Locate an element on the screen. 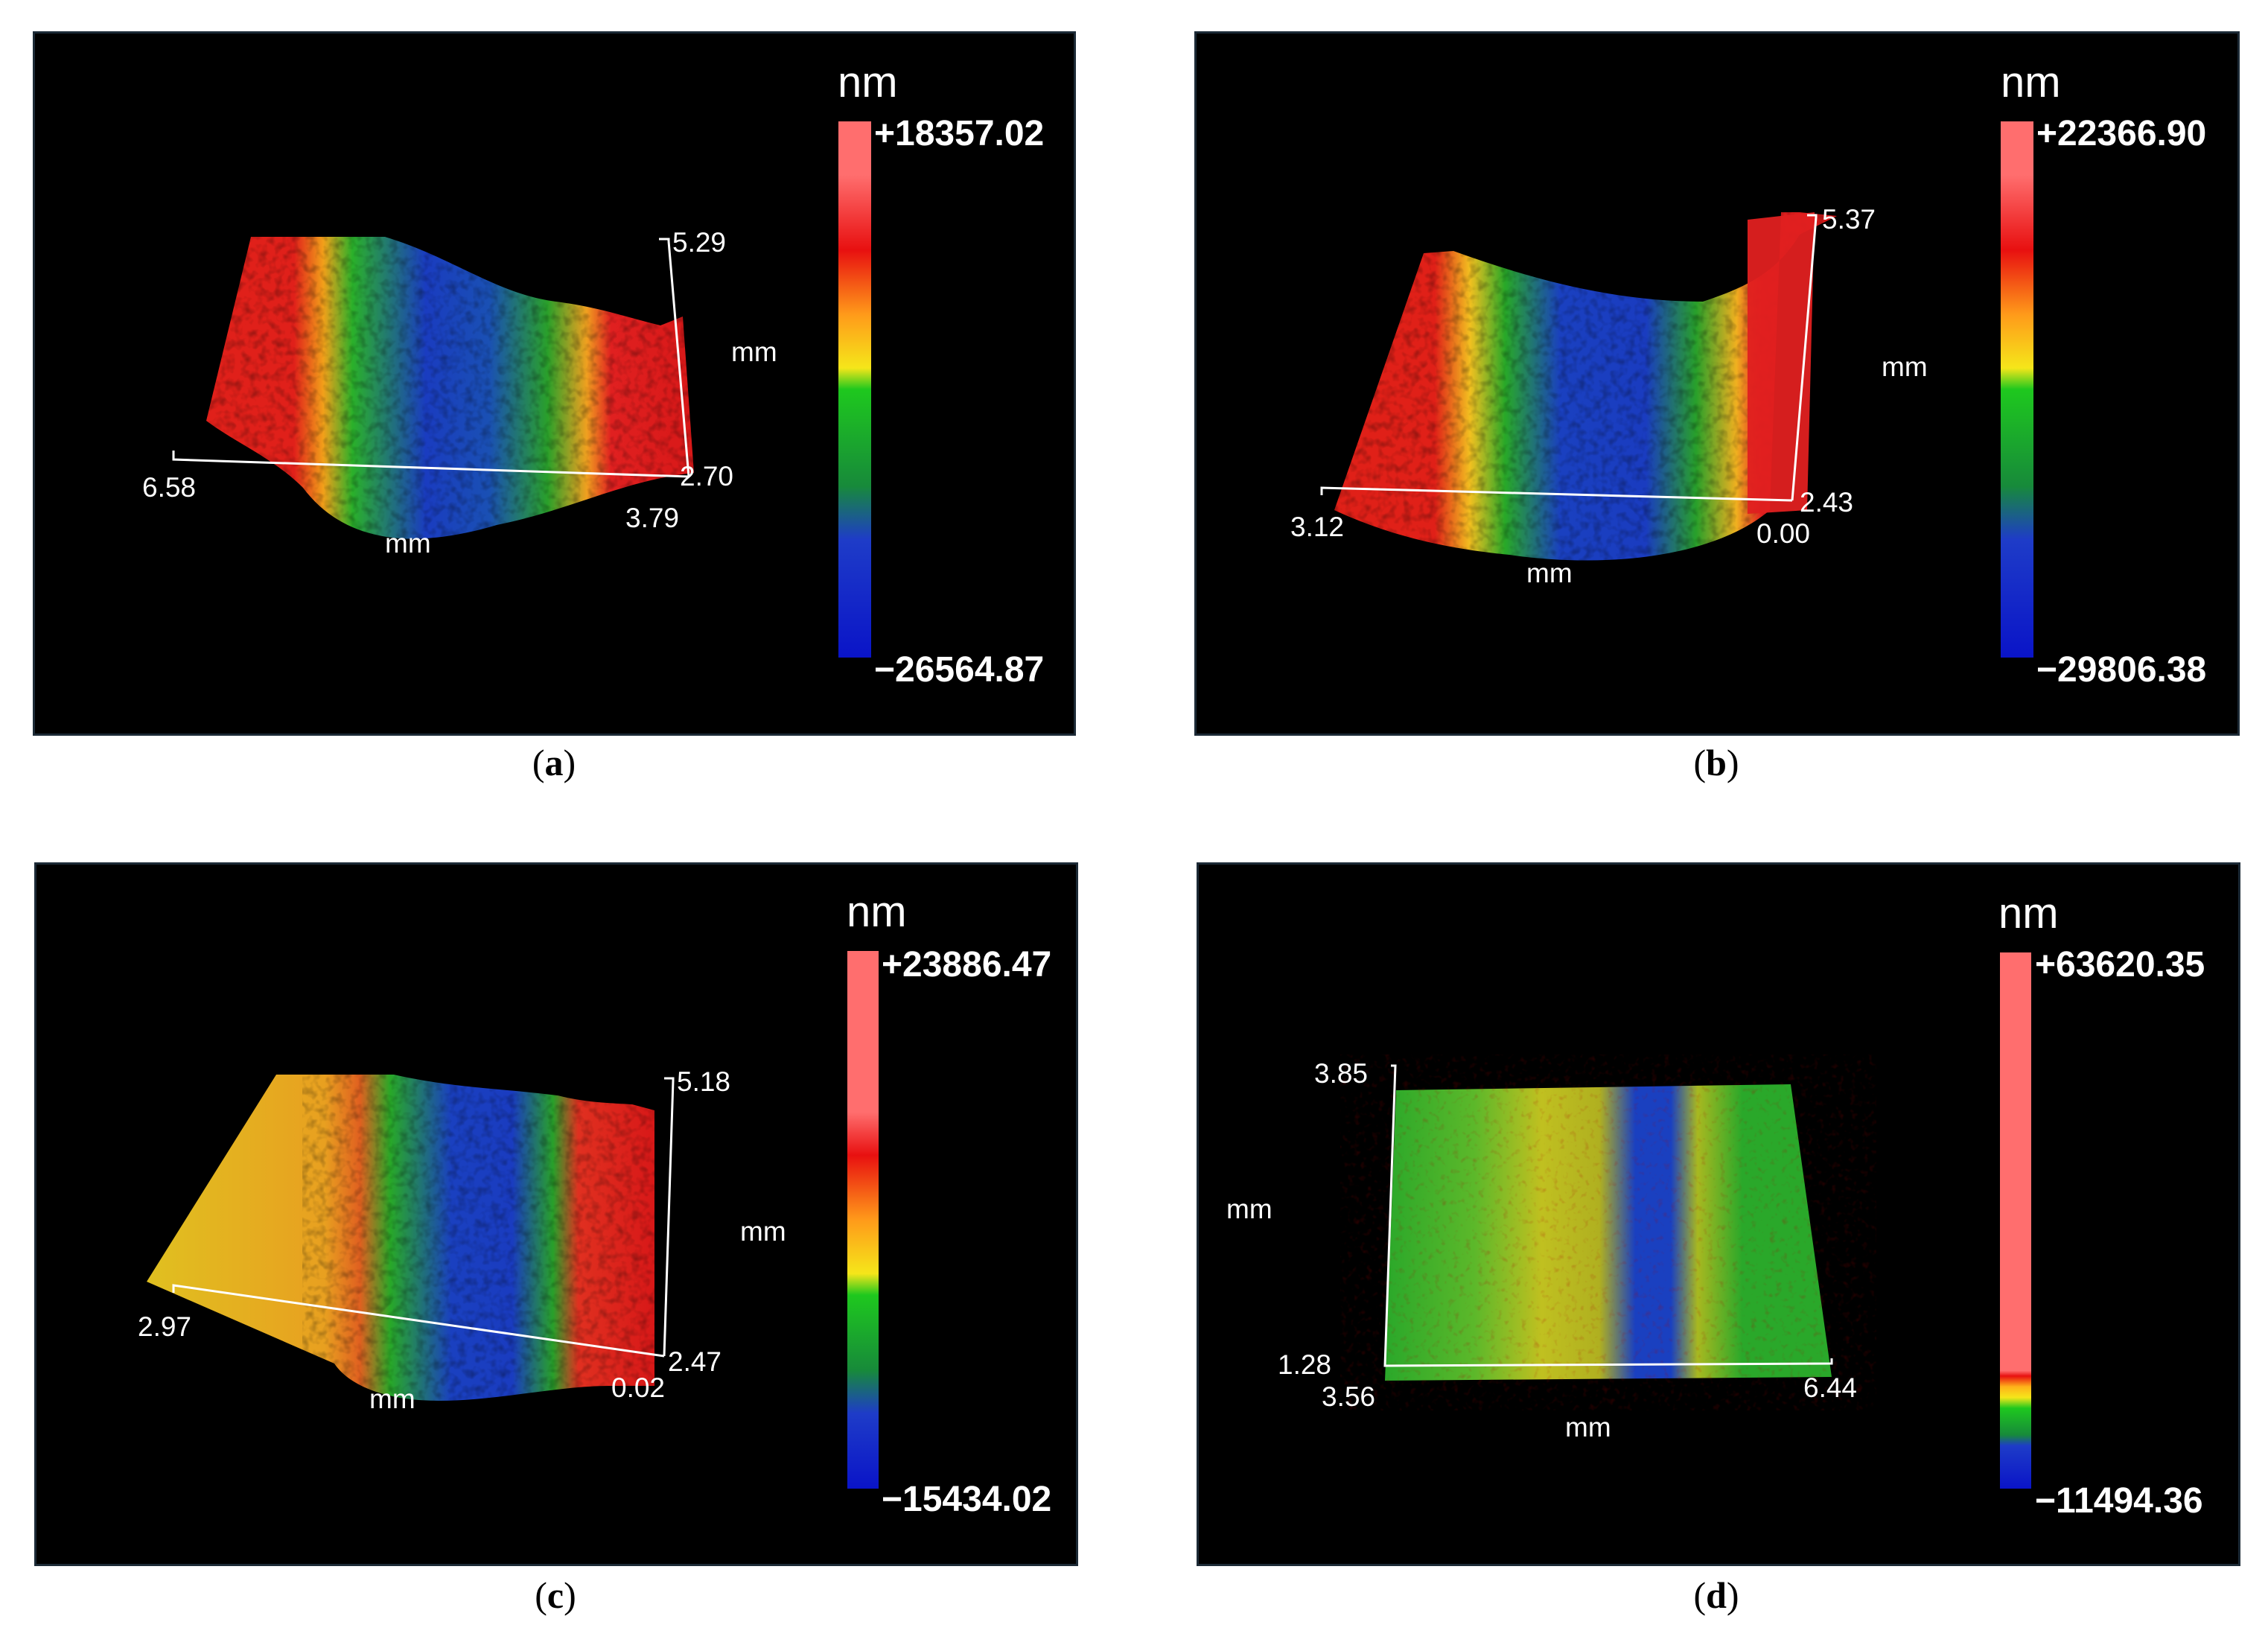 This screenshot has height=1648, width=2268. colorbar-max-b: +22366.90 is located at coordinates (2121, 133).